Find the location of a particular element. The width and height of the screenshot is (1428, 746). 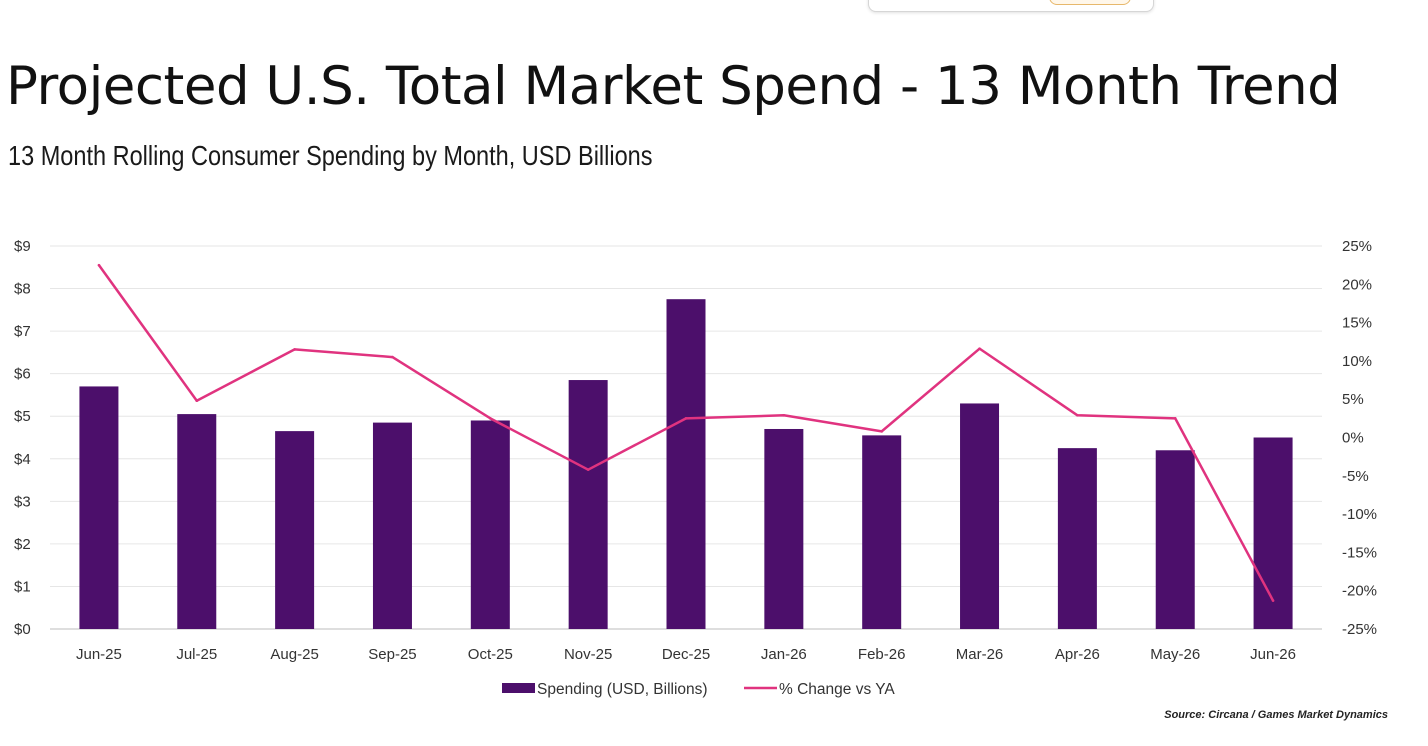

left-tick-label: $0 is located at coordinates (22, 629).